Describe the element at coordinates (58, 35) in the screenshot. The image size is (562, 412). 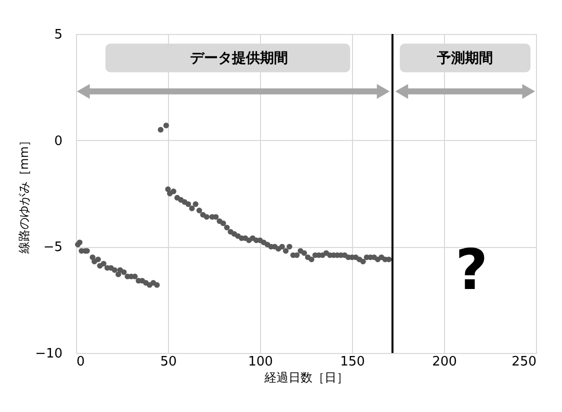
I see `y-tick-label: 5` at that location.